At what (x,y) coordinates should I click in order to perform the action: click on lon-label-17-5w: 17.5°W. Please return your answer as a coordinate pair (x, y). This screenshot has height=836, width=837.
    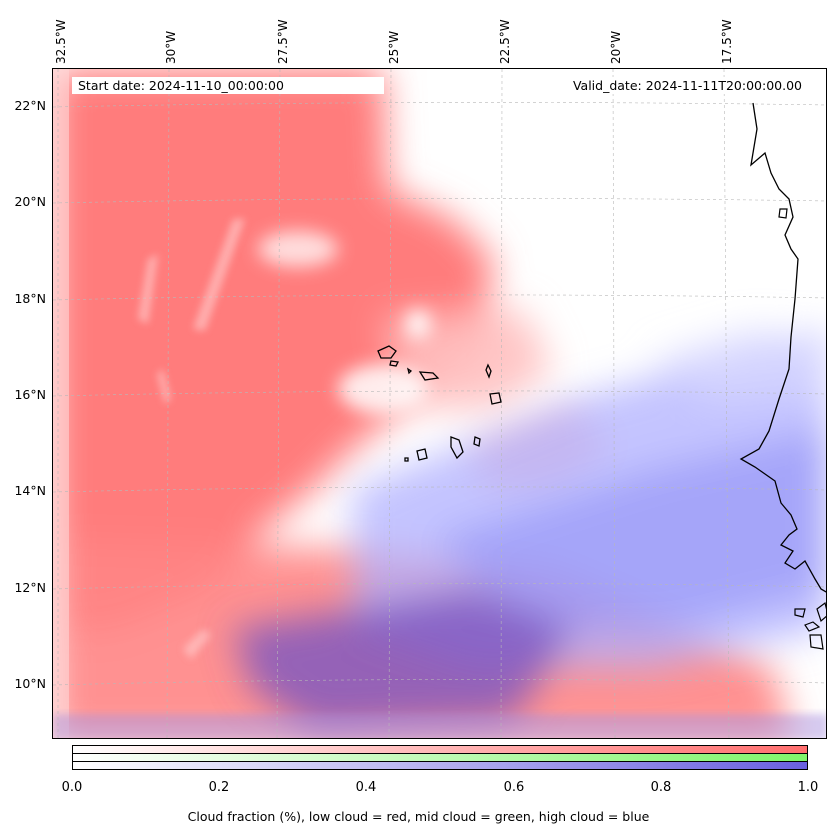
    Looking at the image, I should click on (727, 41).